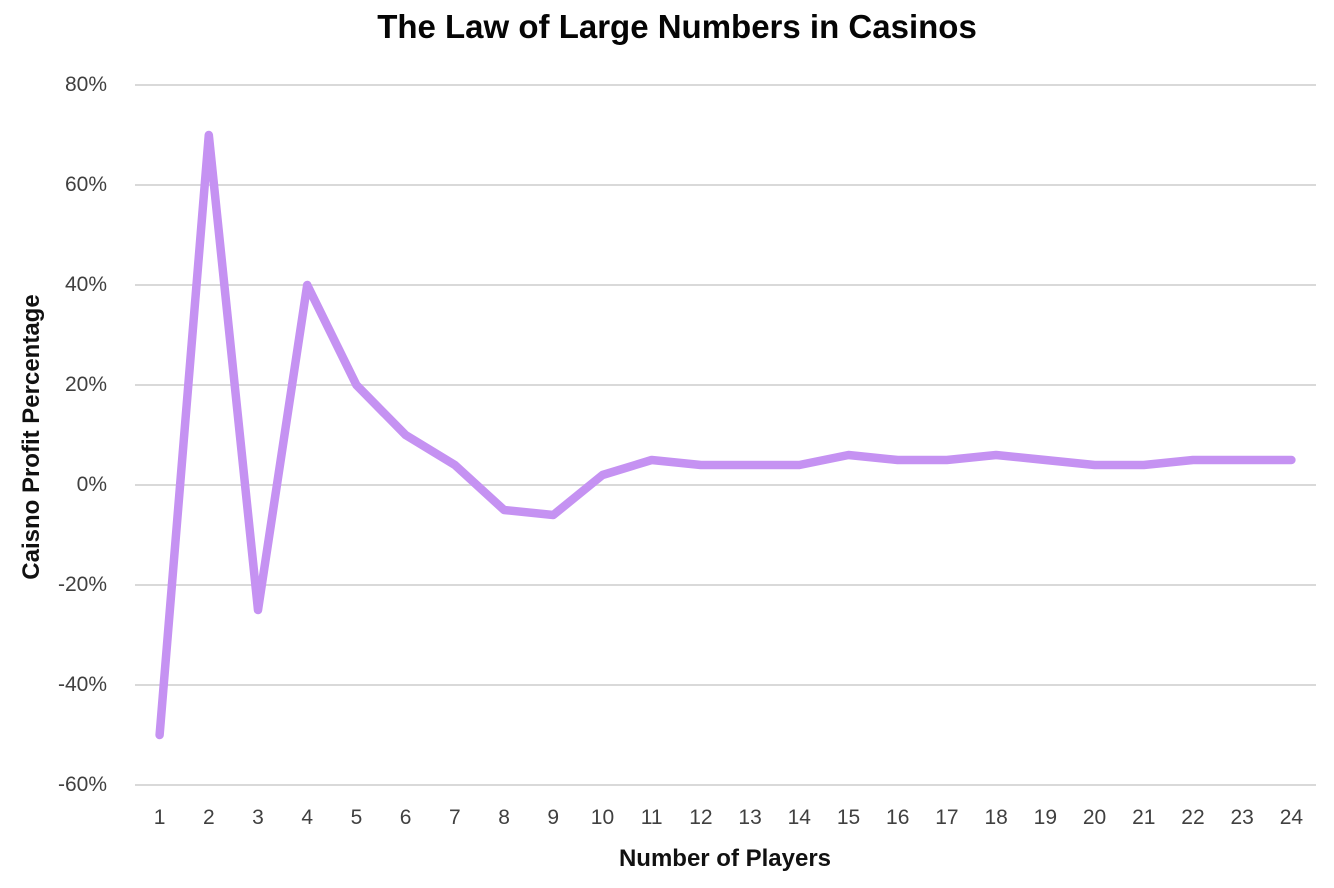  I want to click on x-tick-label: 16, so click(898, 817).